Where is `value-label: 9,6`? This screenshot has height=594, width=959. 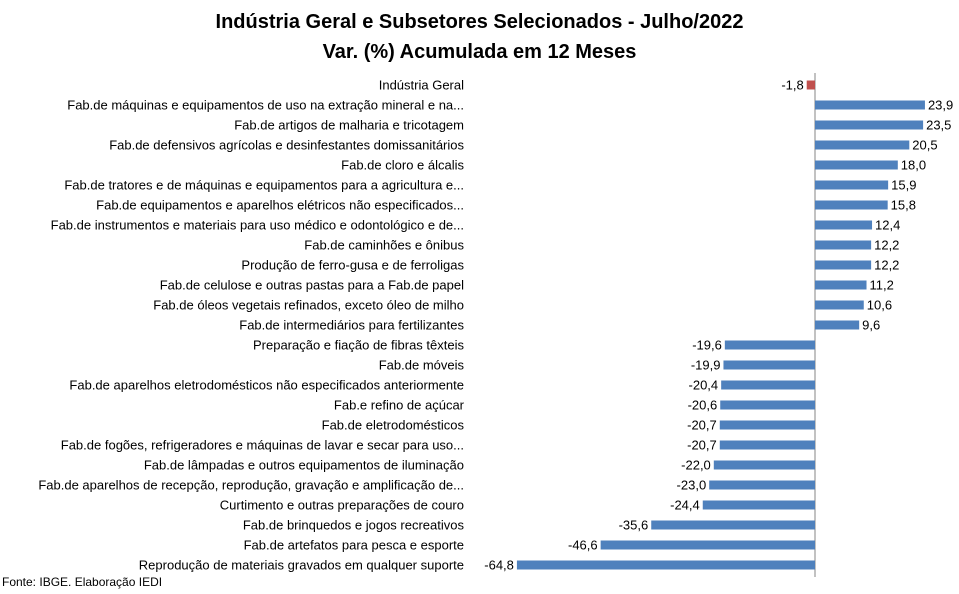
value-label: 9,6 is located at coordinates (871, 325).